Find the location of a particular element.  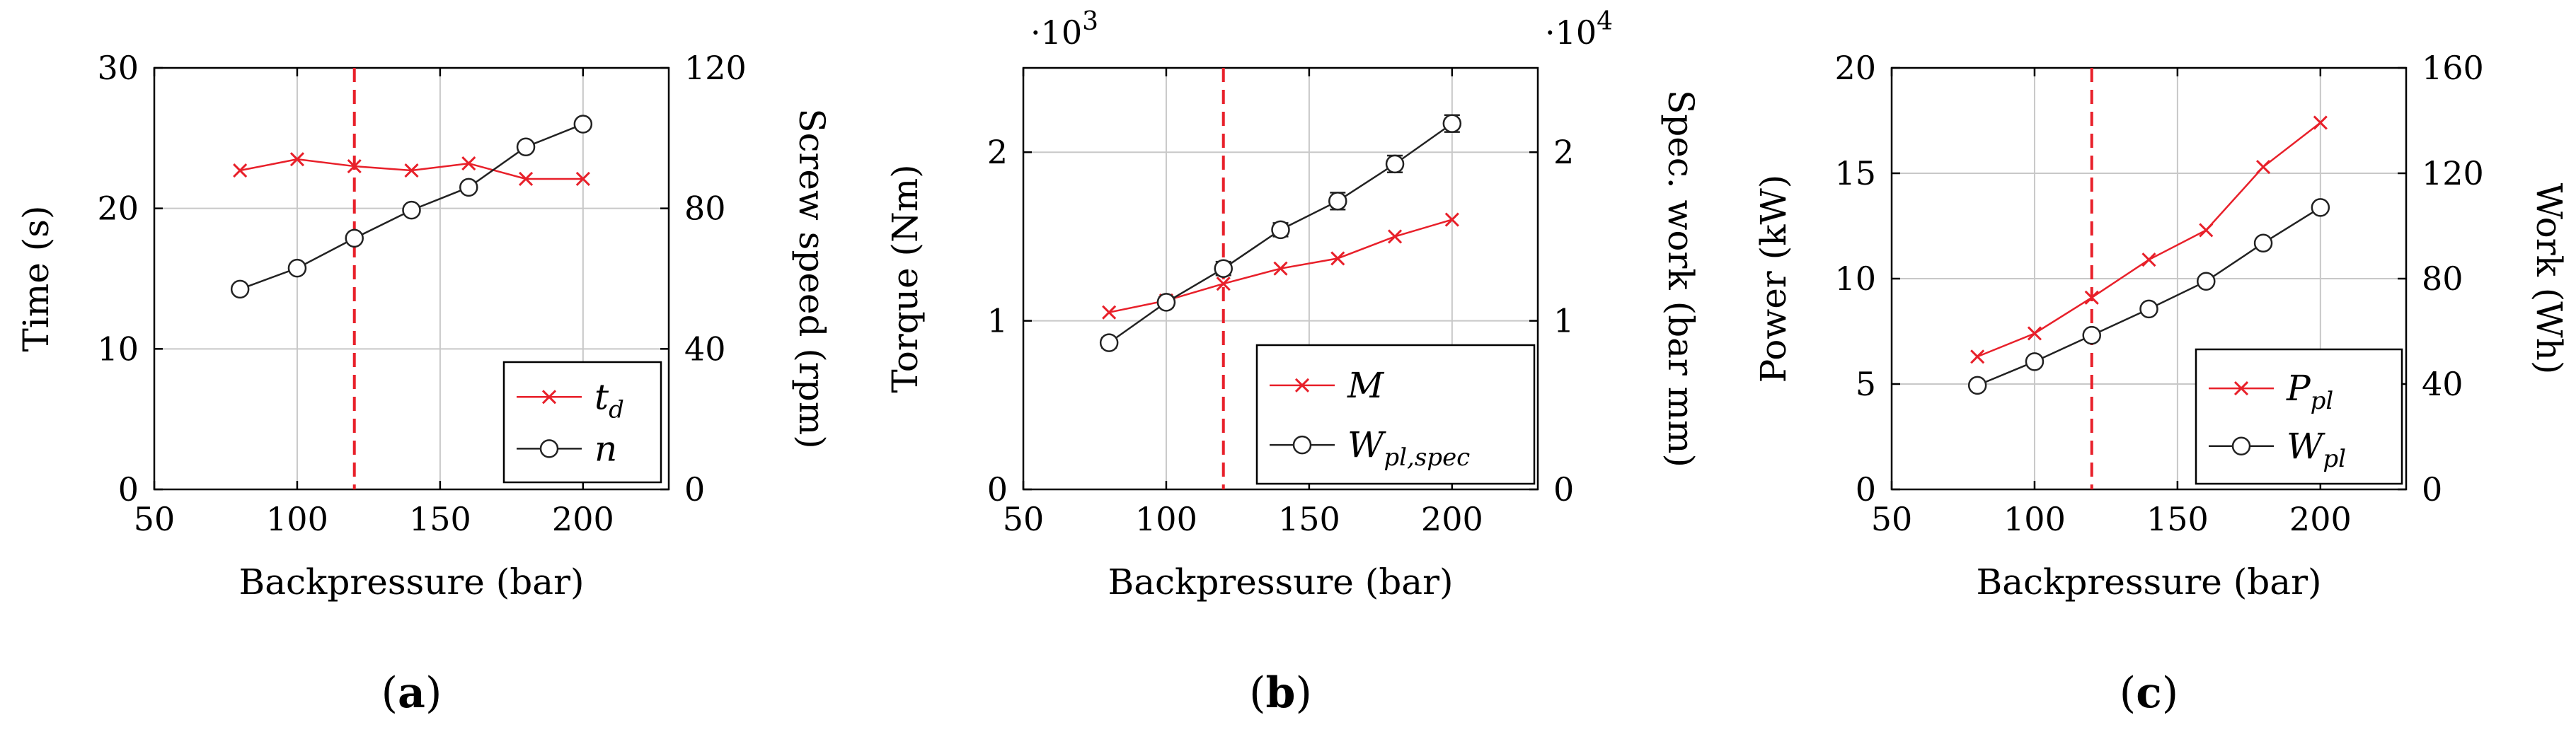

series-t-d is located at coordinates (412, 170).